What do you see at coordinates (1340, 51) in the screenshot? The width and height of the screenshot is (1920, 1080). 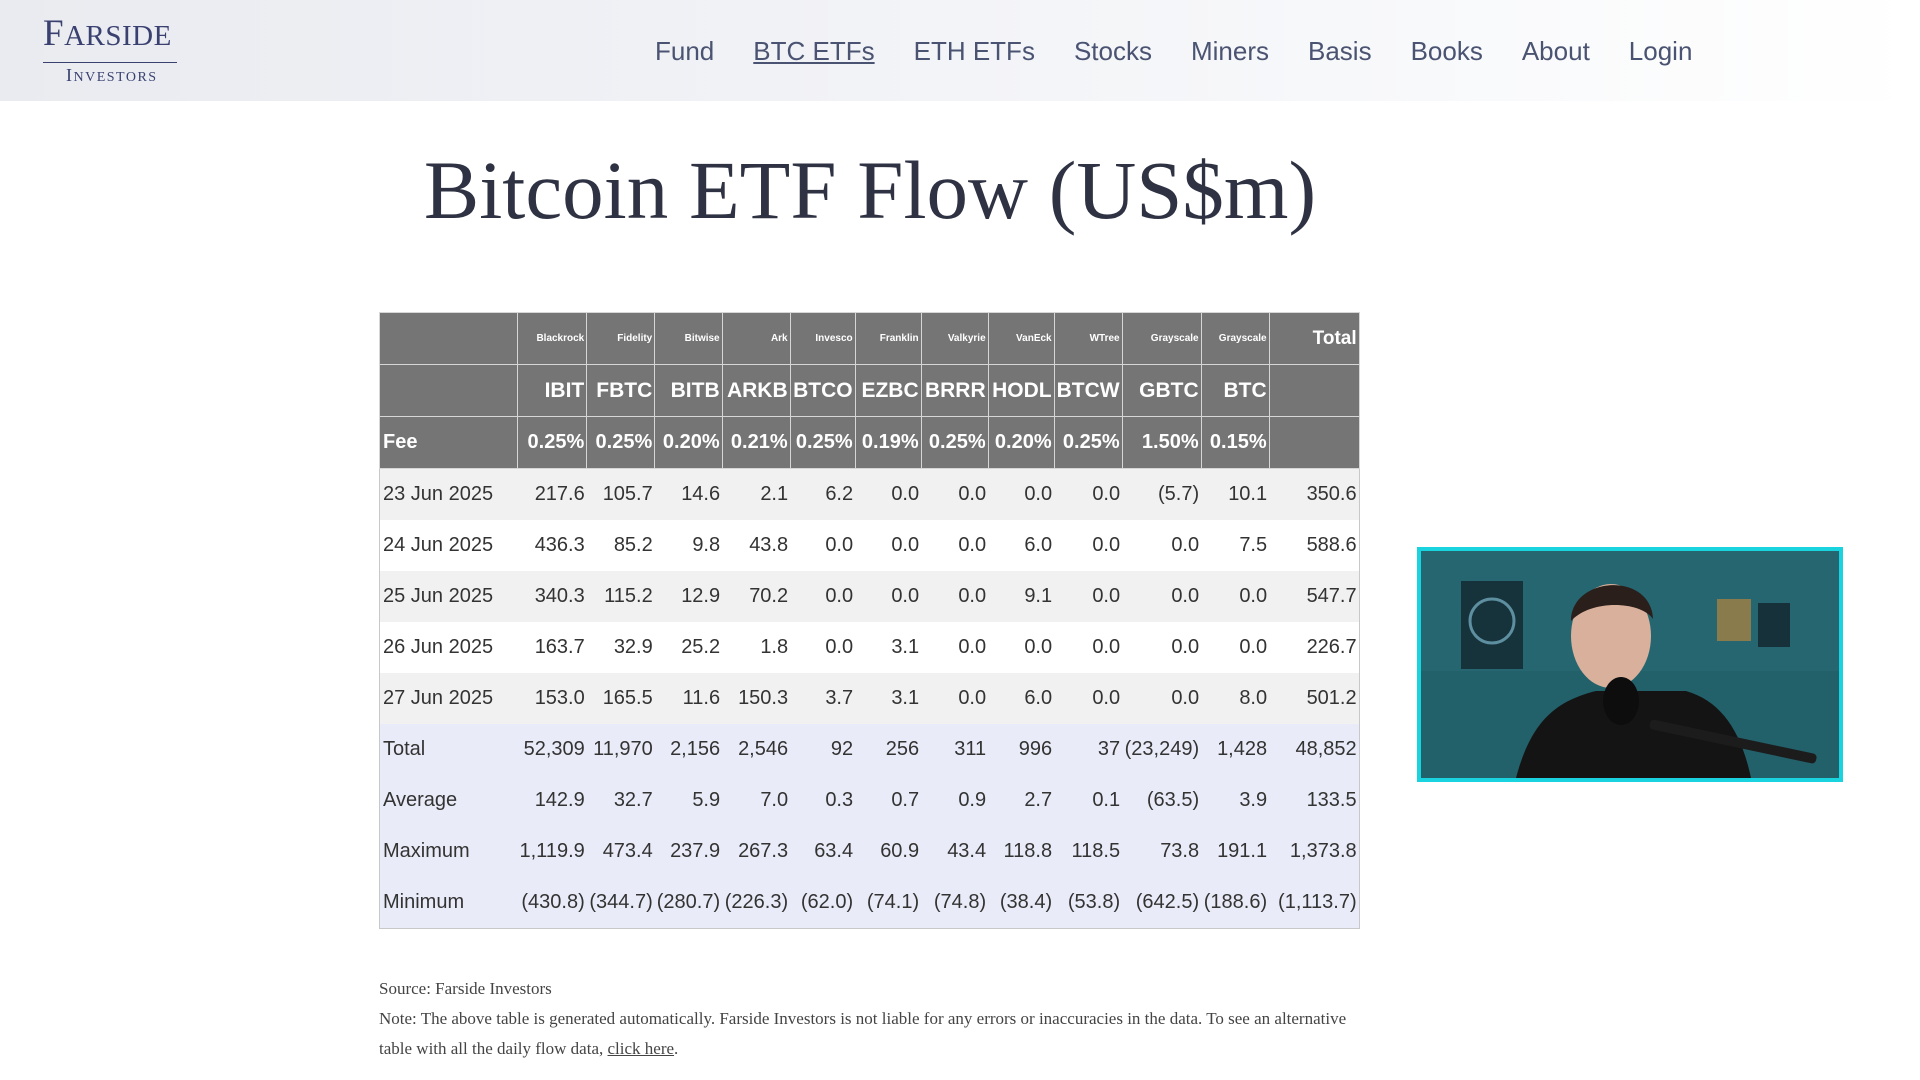 I see `nav-basis: Basis` at bounding box center [1340, 51].